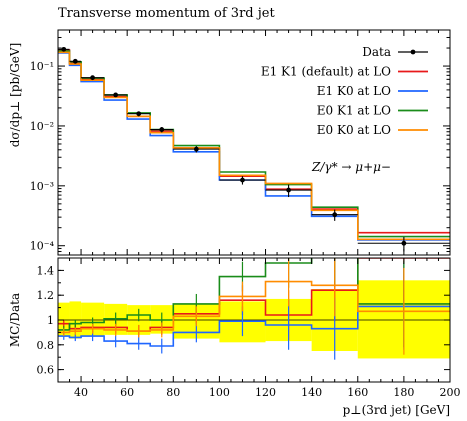 The width and height of the screenshot is (467, 421). I want to click on x-tick-label: 40, so click(81, 392).